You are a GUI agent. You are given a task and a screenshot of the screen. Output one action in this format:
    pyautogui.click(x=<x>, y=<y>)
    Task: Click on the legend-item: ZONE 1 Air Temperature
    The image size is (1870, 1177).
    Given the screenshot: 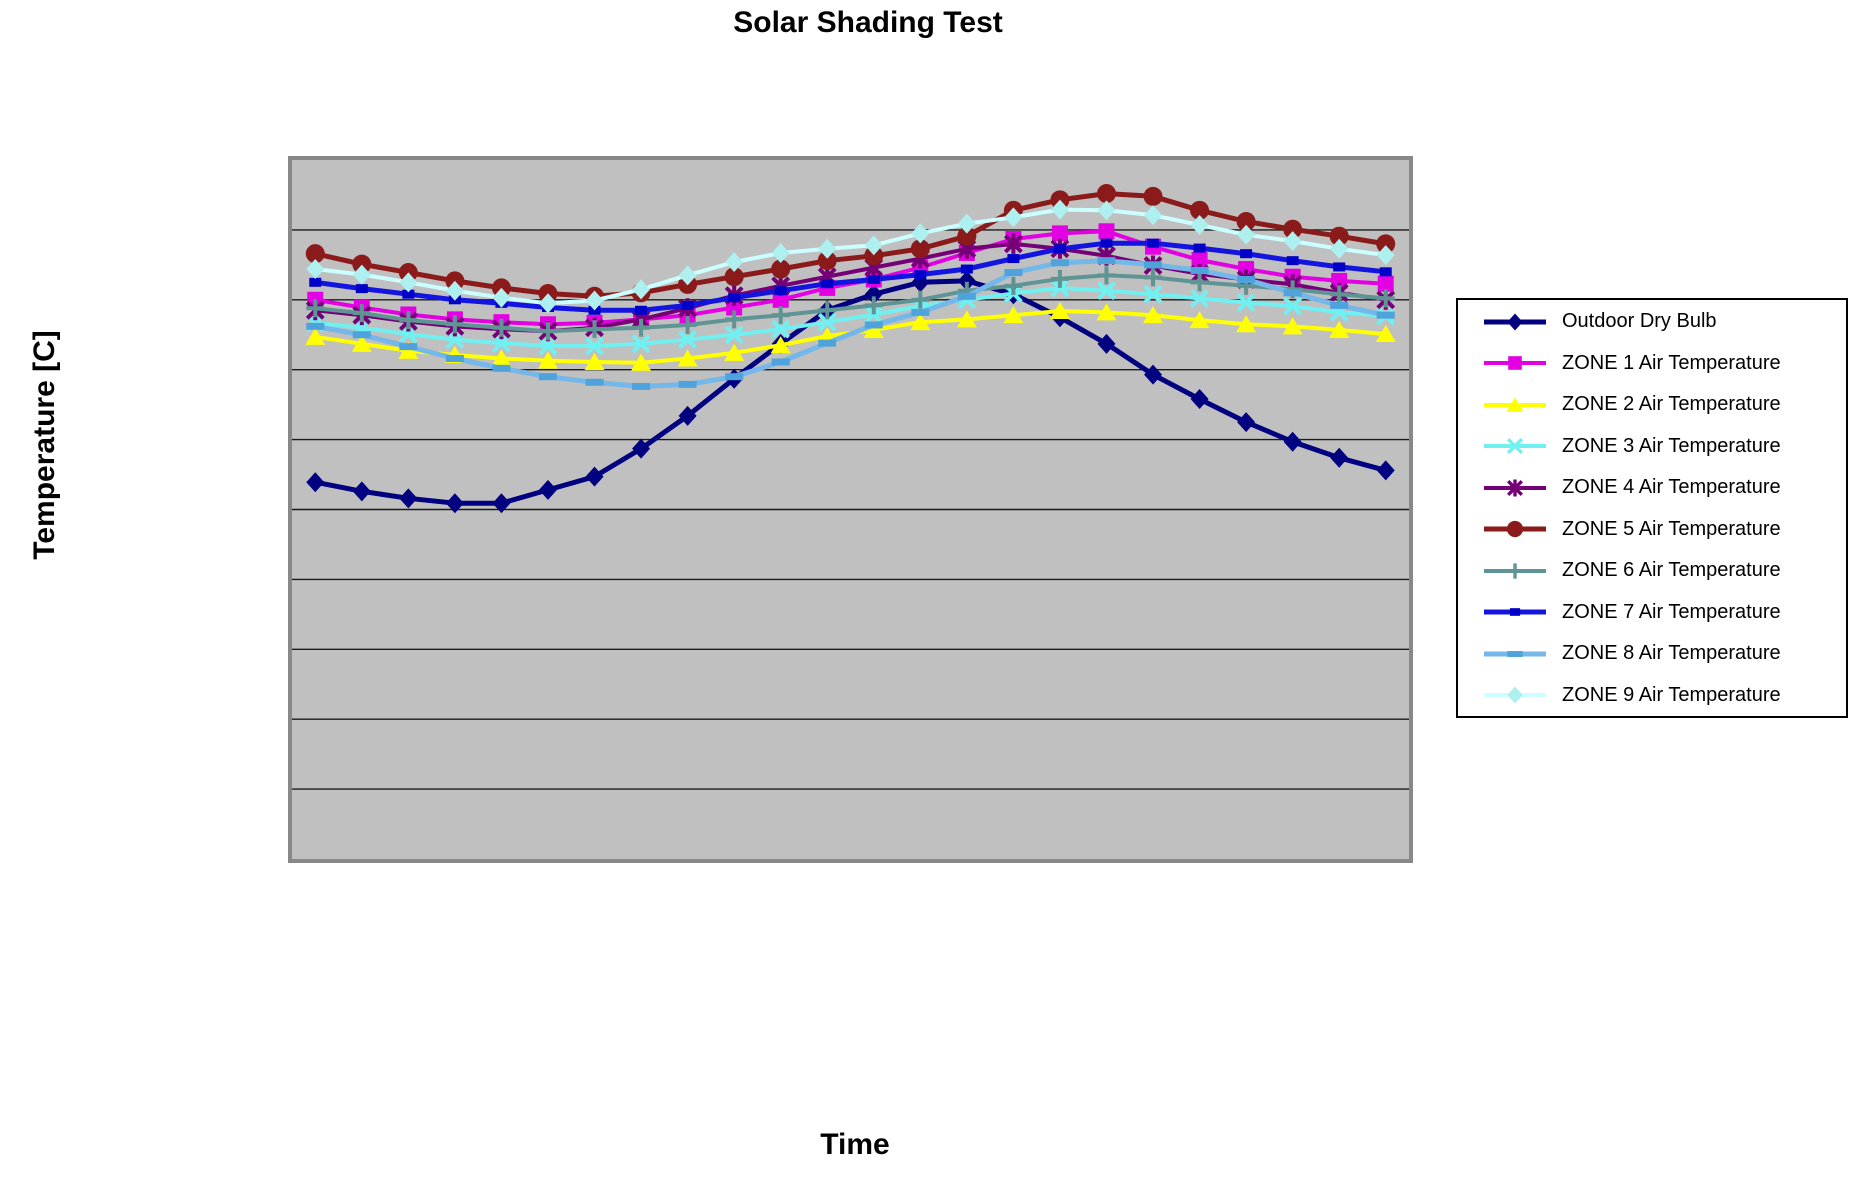 What is the action you would take?
    pyautogui.click(x=1652, y=364)
    